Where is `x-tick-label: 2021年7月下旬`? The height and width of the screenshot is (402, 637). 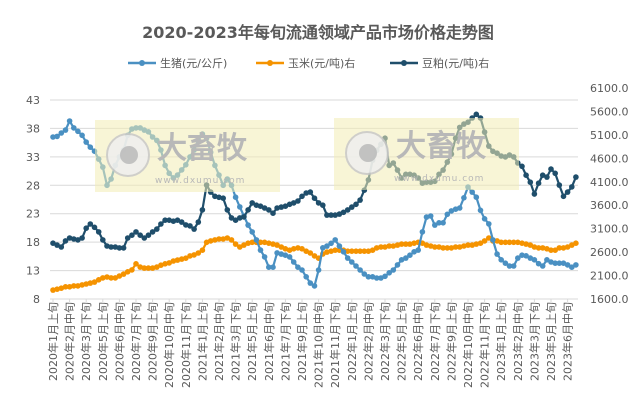 x-tick-label: 2021年7月下旬 is located at coordinates (285, 341).